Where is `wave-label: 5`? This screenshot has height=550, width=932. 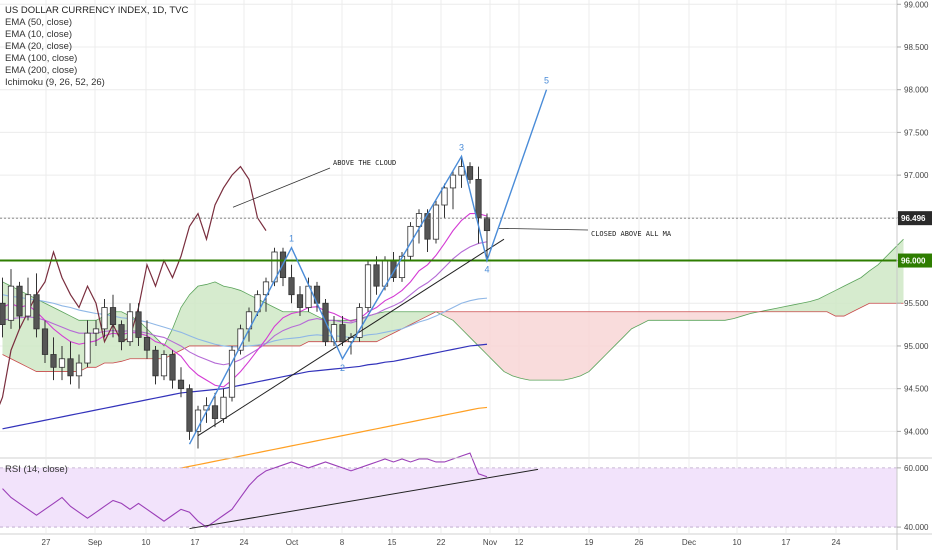 wave-label: 5 is located at coordinates (546, 81).